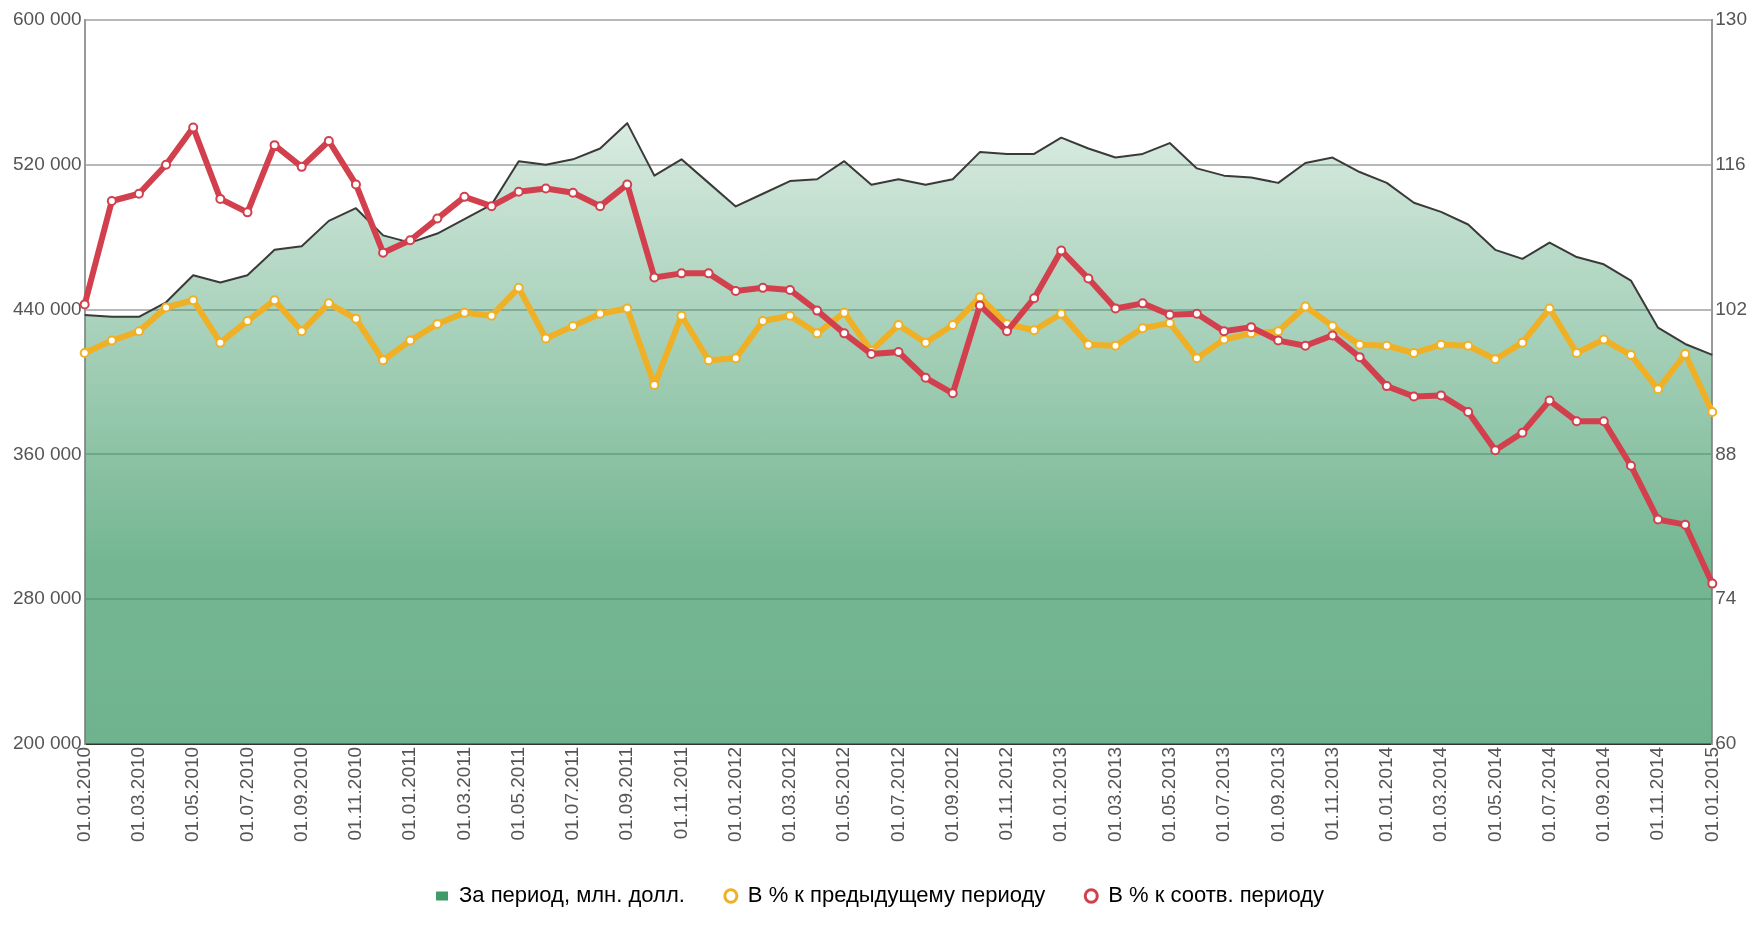 Image resolution: width=1760 pixels, height=927 pixels. I want to click on y2-tick-label: 74, so click(1726, 598).